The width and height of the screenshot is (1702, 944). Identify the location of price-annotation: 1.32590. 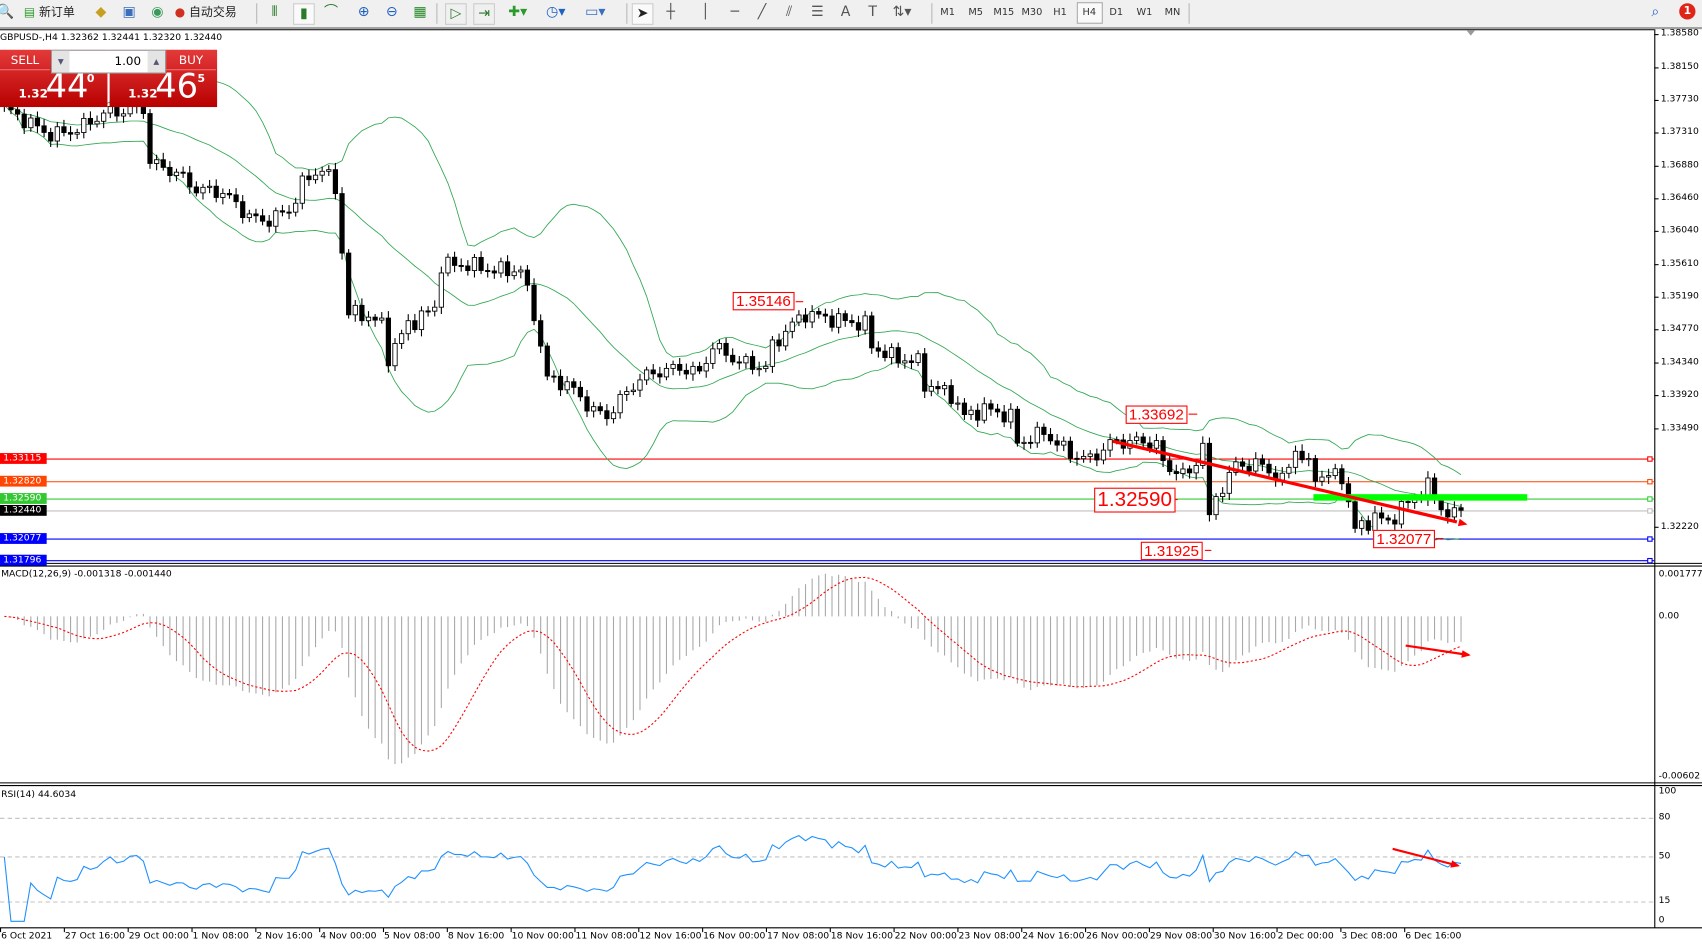
(1135, 500).